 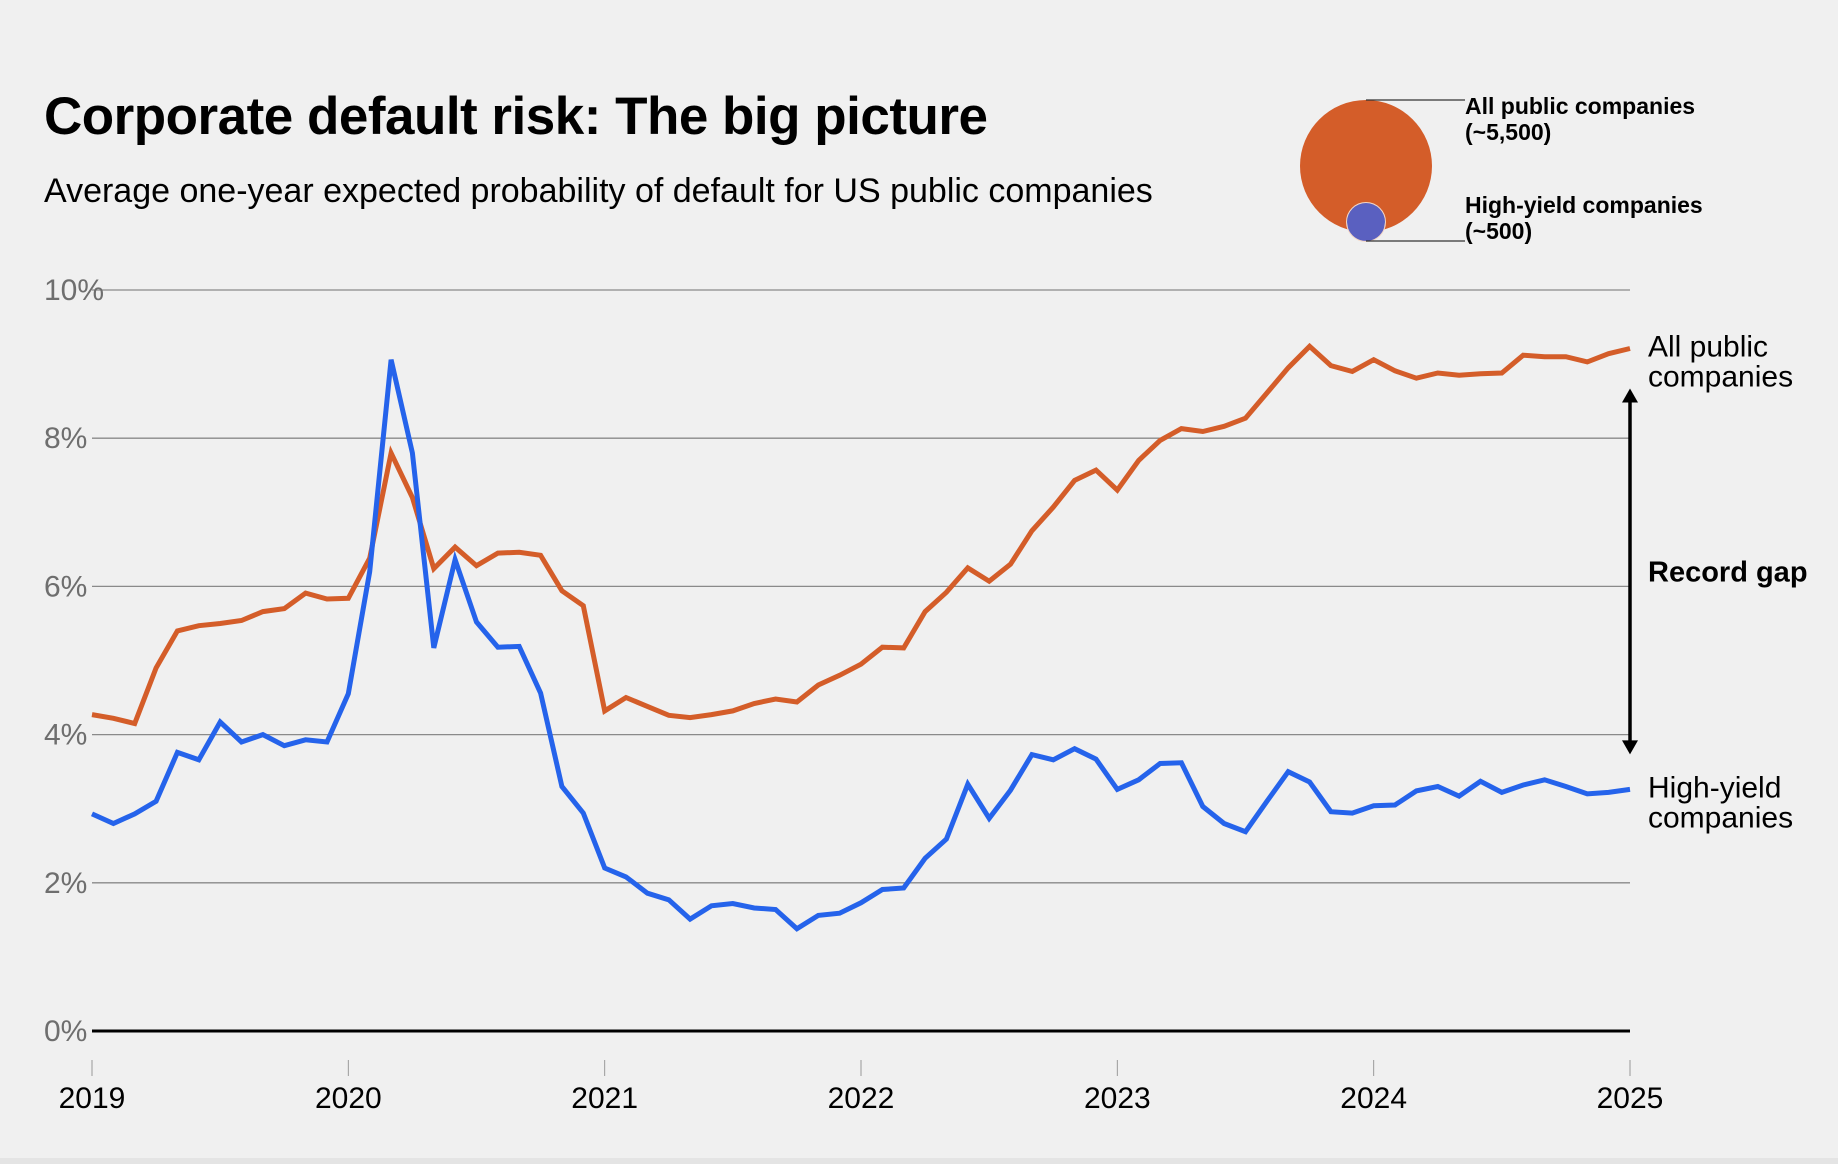 I want to click on y-tick-label: 2%, so click(x=65, y=883).